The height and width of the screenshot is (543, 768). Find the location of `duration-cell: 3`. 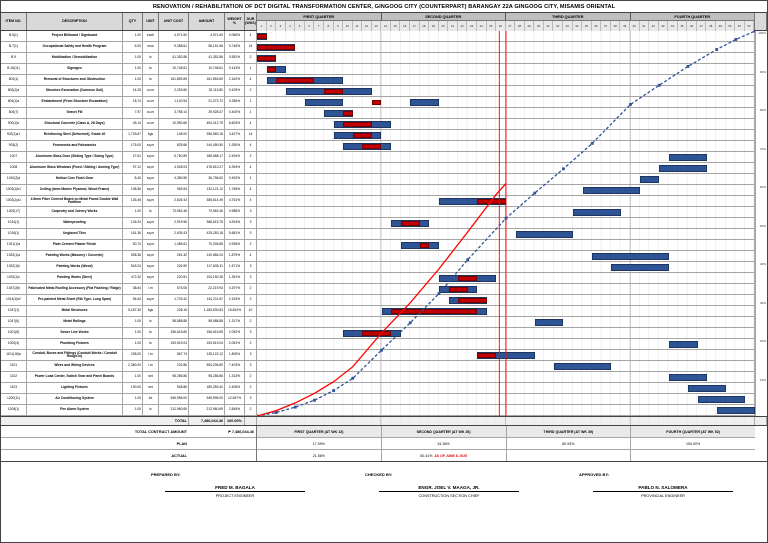

duration-cell: 3 is located at coordinates (251, 223).